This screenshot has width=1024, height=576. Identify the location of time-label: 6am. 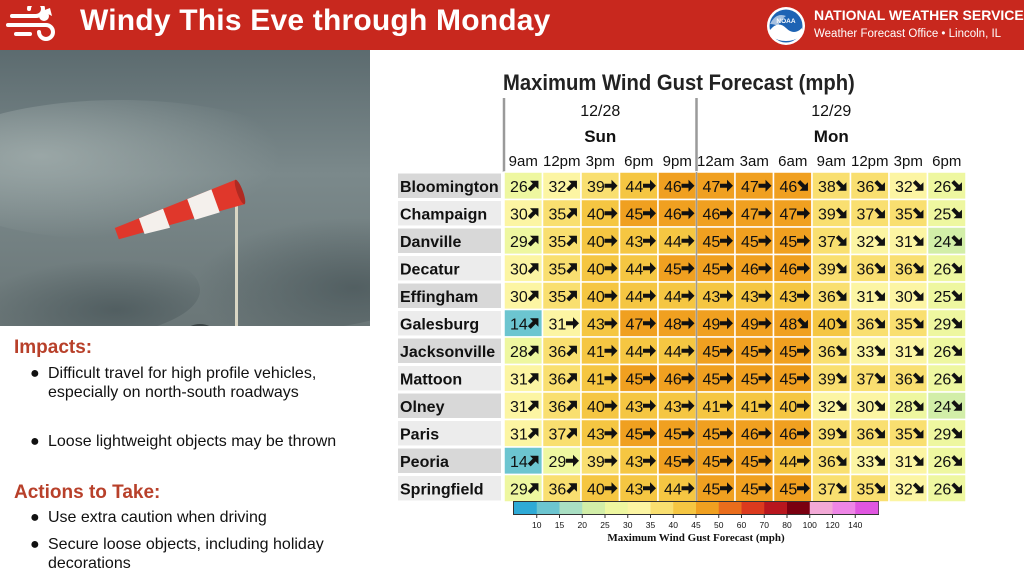
(792, 161).